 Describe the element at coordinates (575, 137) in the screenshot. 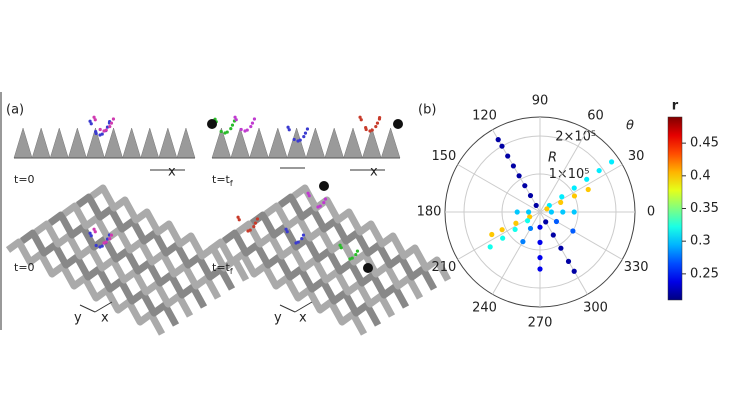

I see `r-tick-label: 2×10⁵` at that location.